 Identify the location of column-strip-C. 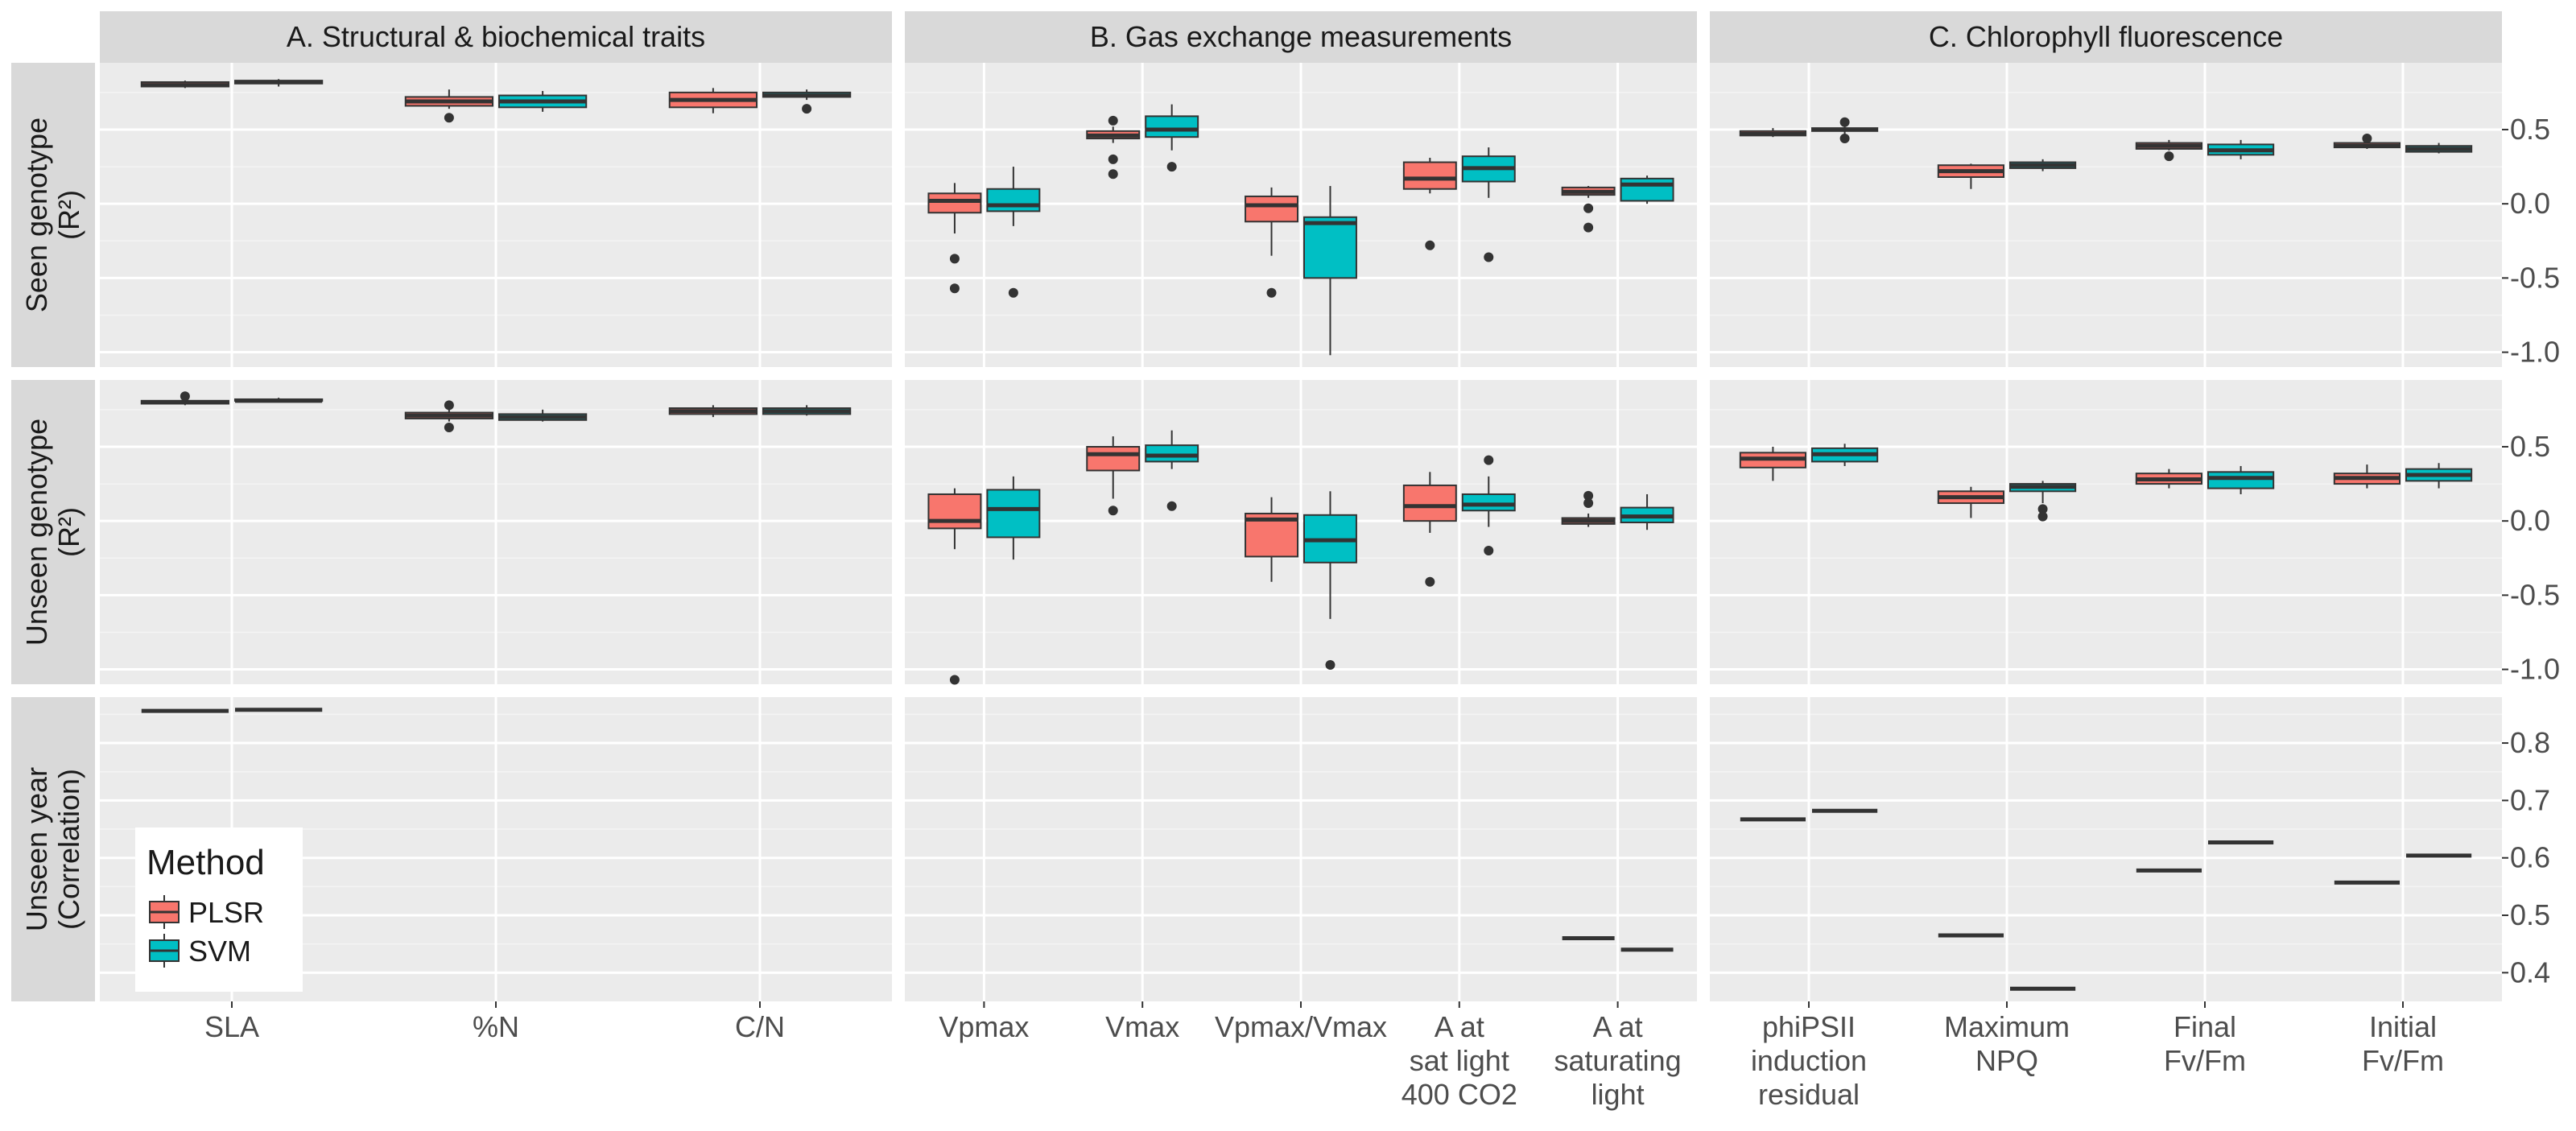
(2106, 37).